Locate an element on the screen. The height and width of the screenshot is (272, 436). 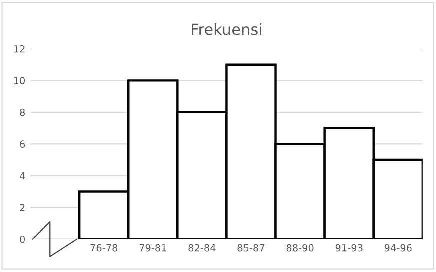
y-tick-label: 0 is located at coordinates (23, 240).